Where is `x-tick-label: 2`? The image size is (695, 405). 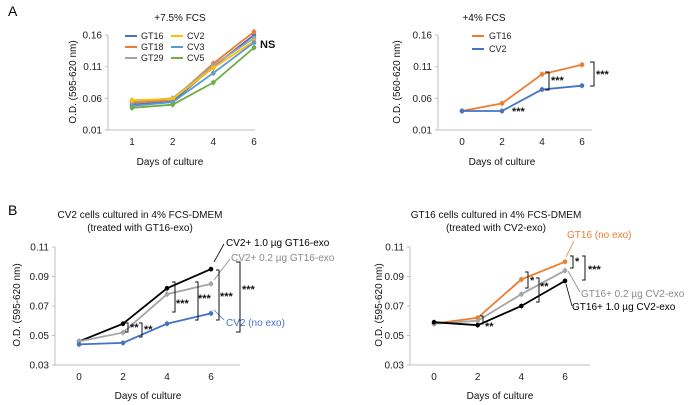 x-tick-label: 2 is located at coordinates (478, 377).